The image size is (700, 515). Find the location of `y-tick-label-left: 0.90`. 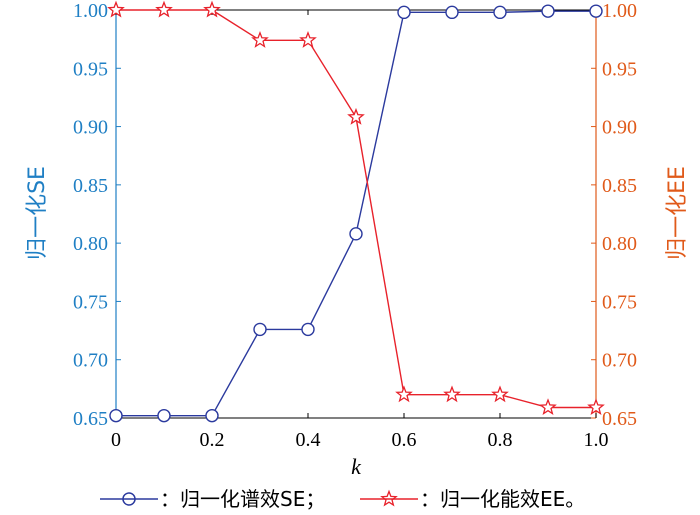

y-tick-label-left: 0.90 is located at coordinates (90, 128).